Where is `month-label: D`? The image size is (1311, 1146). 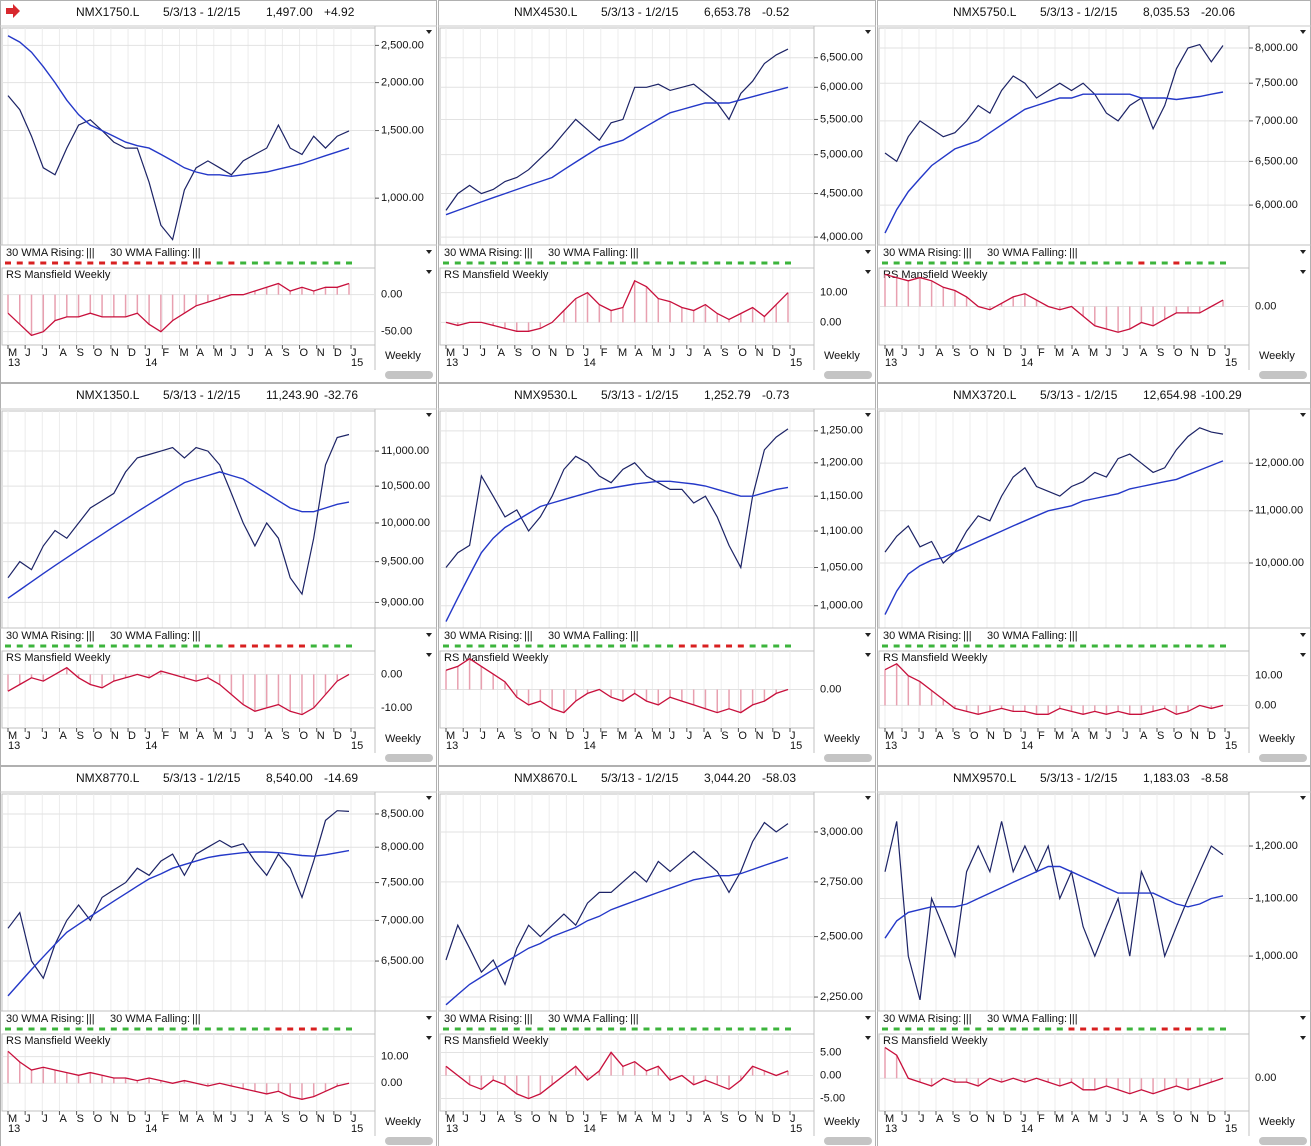 month-label: D is located at coordinates (777, 736).